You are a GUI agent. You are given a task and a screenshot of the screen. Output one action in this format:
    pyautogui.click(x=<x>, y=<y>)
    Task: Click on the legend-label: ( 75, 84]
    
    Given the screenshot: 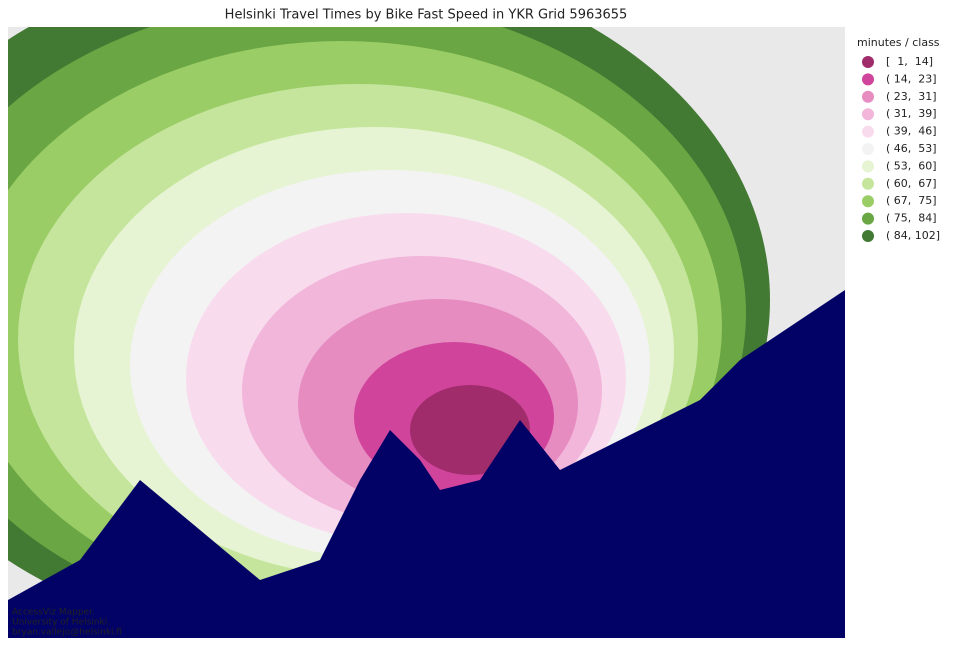 What is the action you would take?
    pyautogui.click(x=911, y=218)
    